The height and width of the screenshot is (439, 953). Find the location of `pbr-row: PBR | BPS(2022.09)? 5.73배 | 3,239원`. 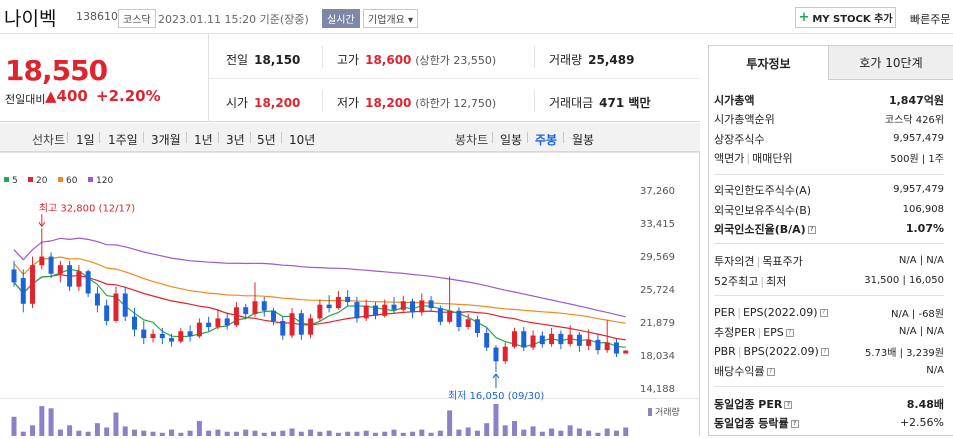

pbr-row: PBR | BPS(2022.09)? 5.73배 | 3,239원 is located at coordinates (829, 352).